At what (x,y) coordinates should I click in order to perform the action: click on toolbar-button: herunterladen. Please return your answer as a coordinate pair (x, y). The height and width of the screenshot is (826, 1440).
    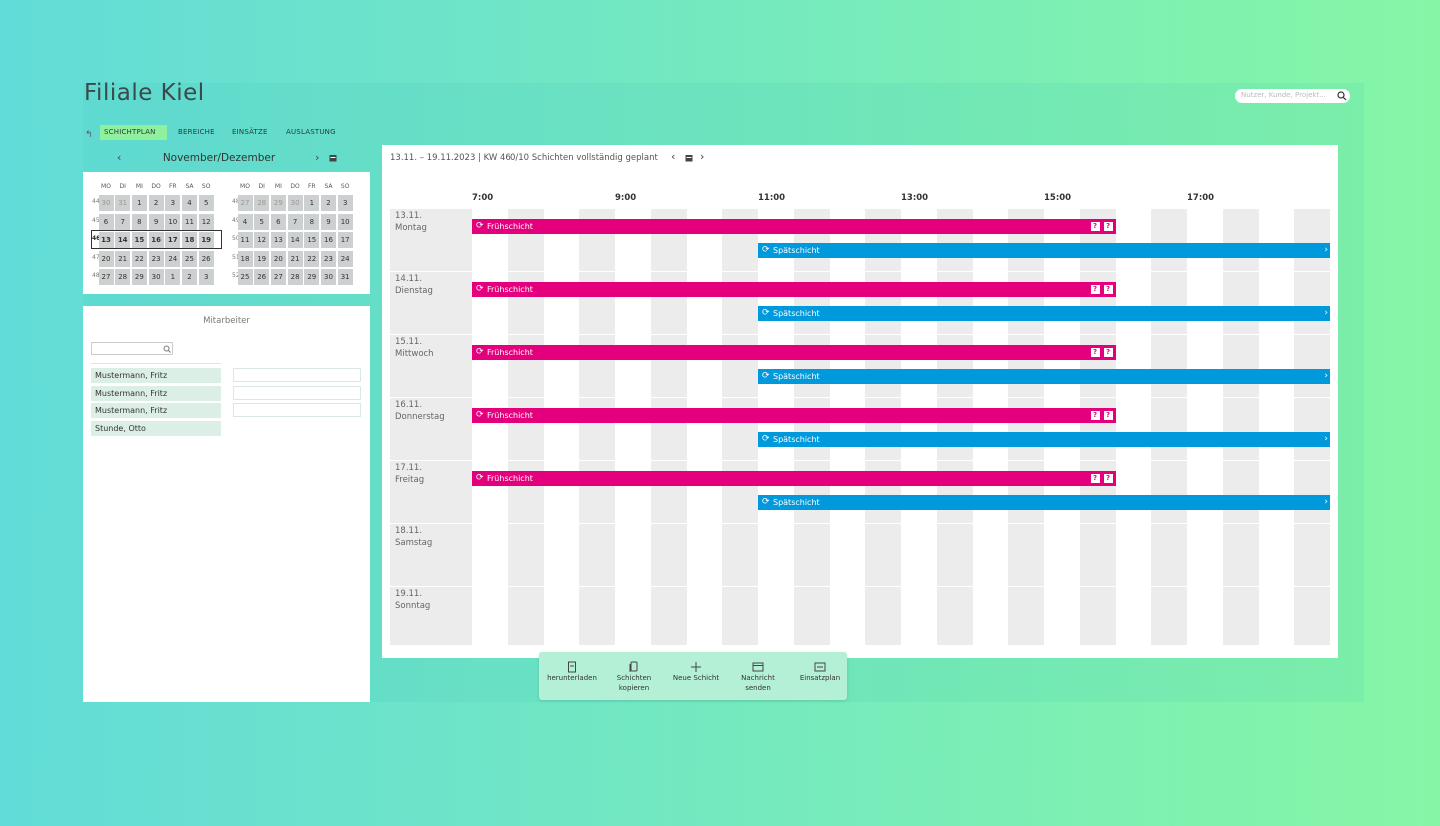
    Looking at the image, I should click on (572, 678).